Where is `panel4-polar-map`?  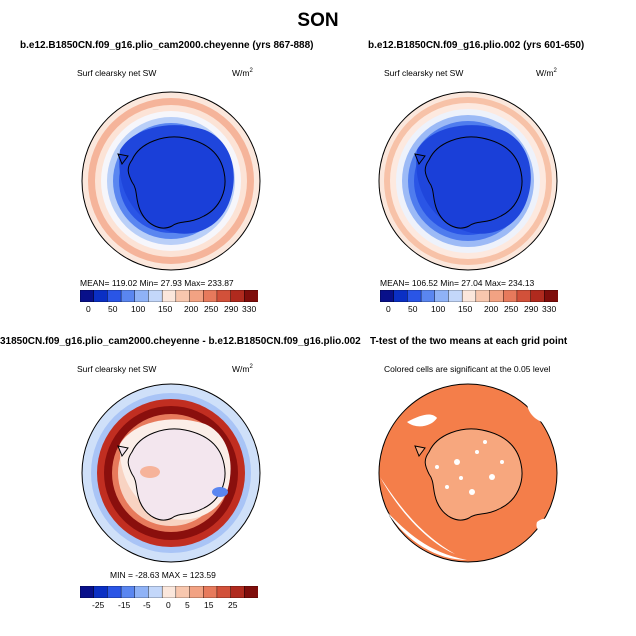
panel4-polar-map is located at coordinates (468, 473).